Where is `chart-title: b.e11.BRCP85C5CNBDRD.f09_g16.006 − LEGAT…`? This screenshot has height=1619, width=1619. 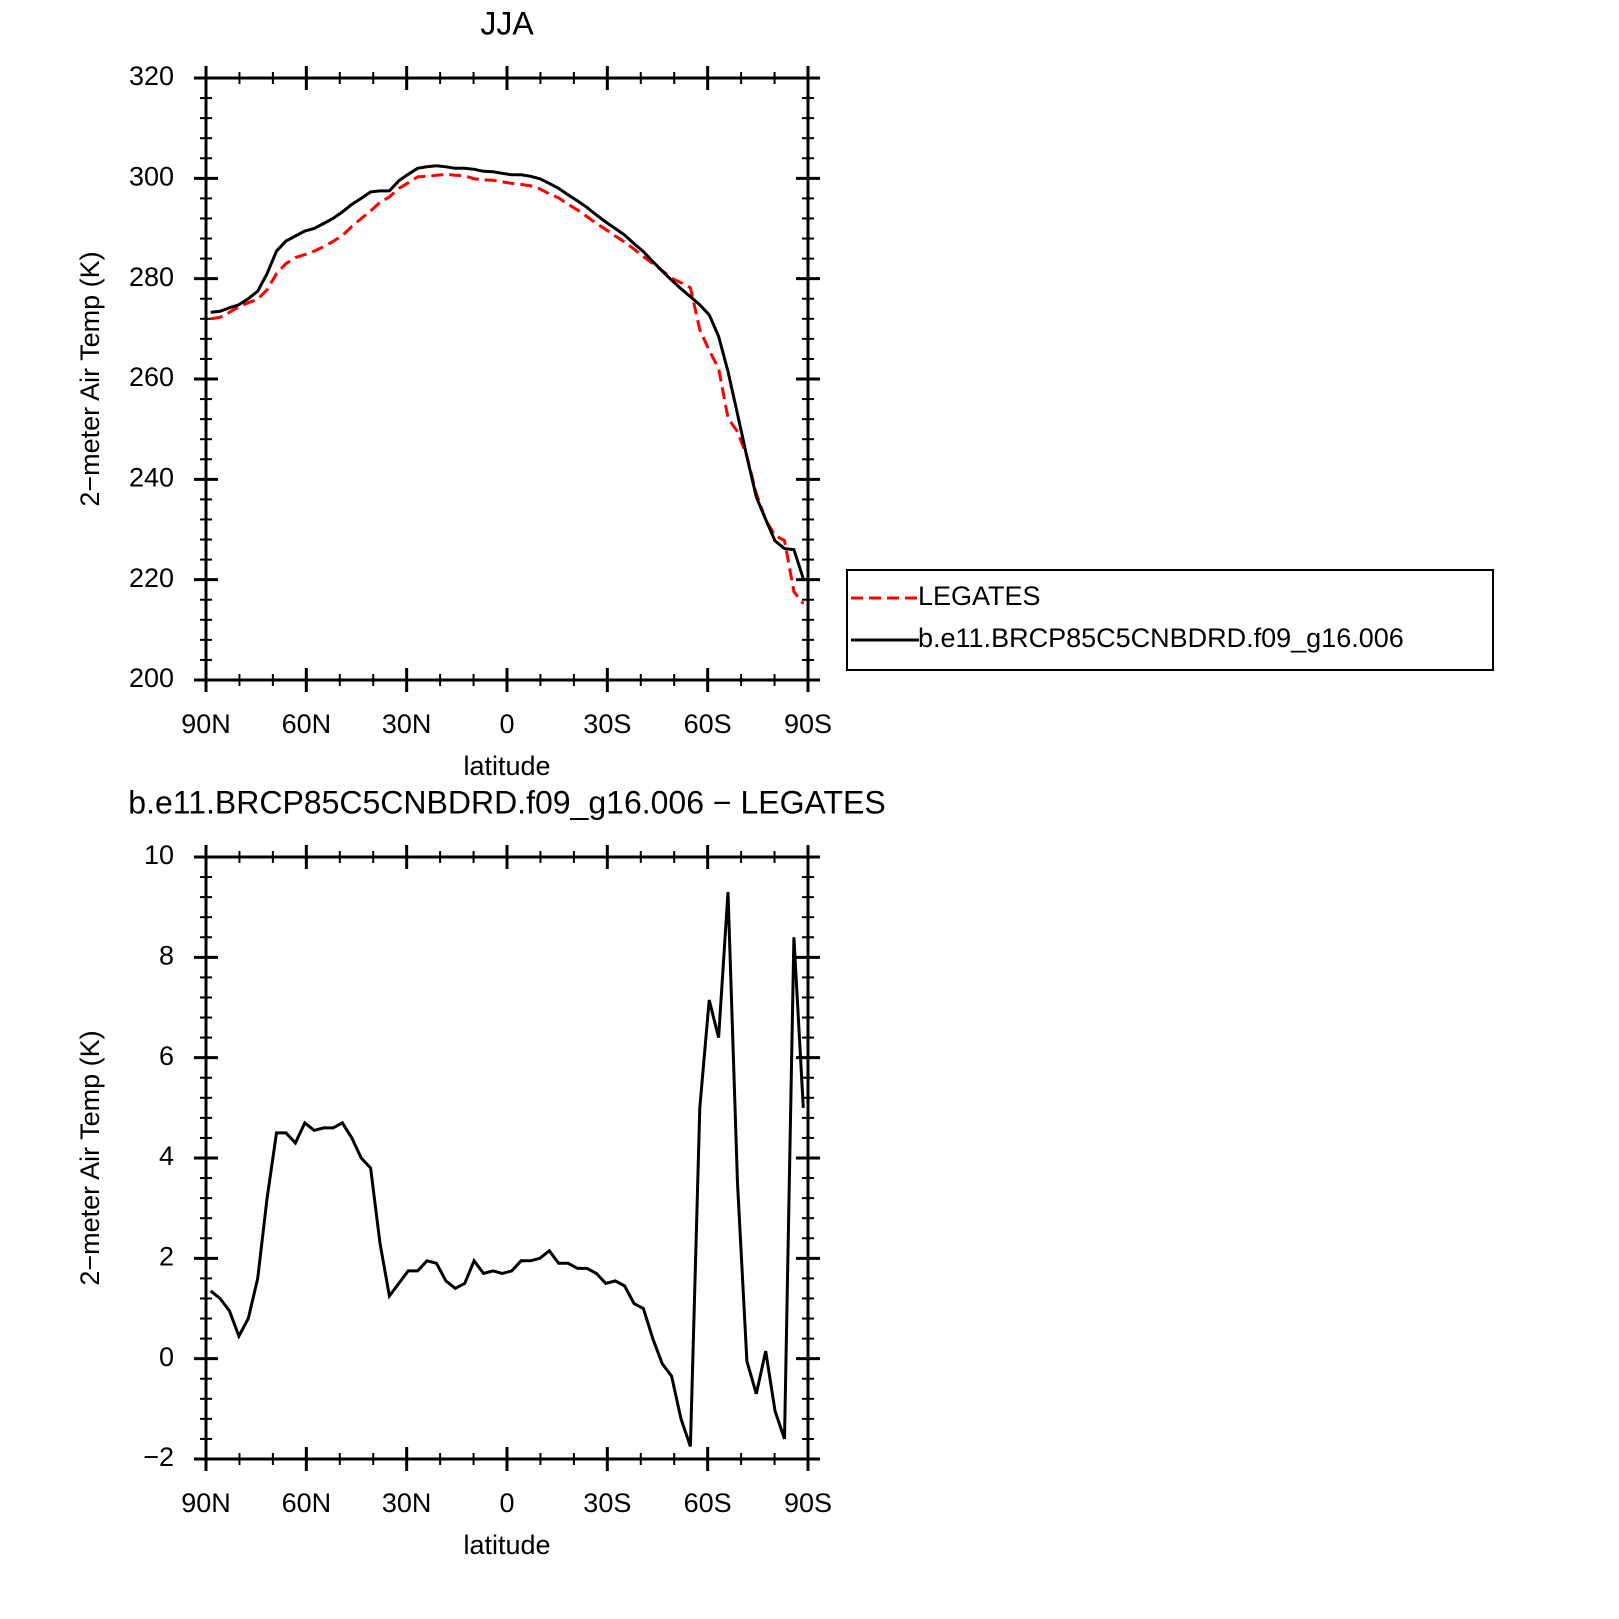
chart-title: b.e11.BRCP85C5CNBDRD.f09_g16.006 − LEGAT… is located at coordinates (506, 802).